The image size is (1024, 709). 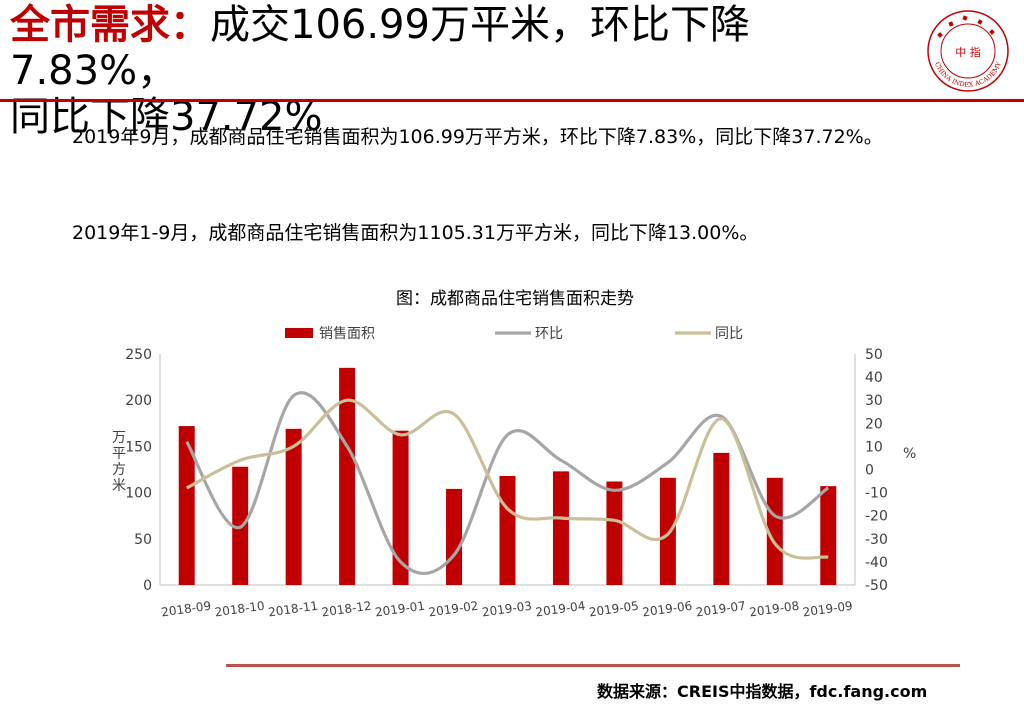 I want to click on x-tick-label: 2018-11, so click(x=293, y=609).